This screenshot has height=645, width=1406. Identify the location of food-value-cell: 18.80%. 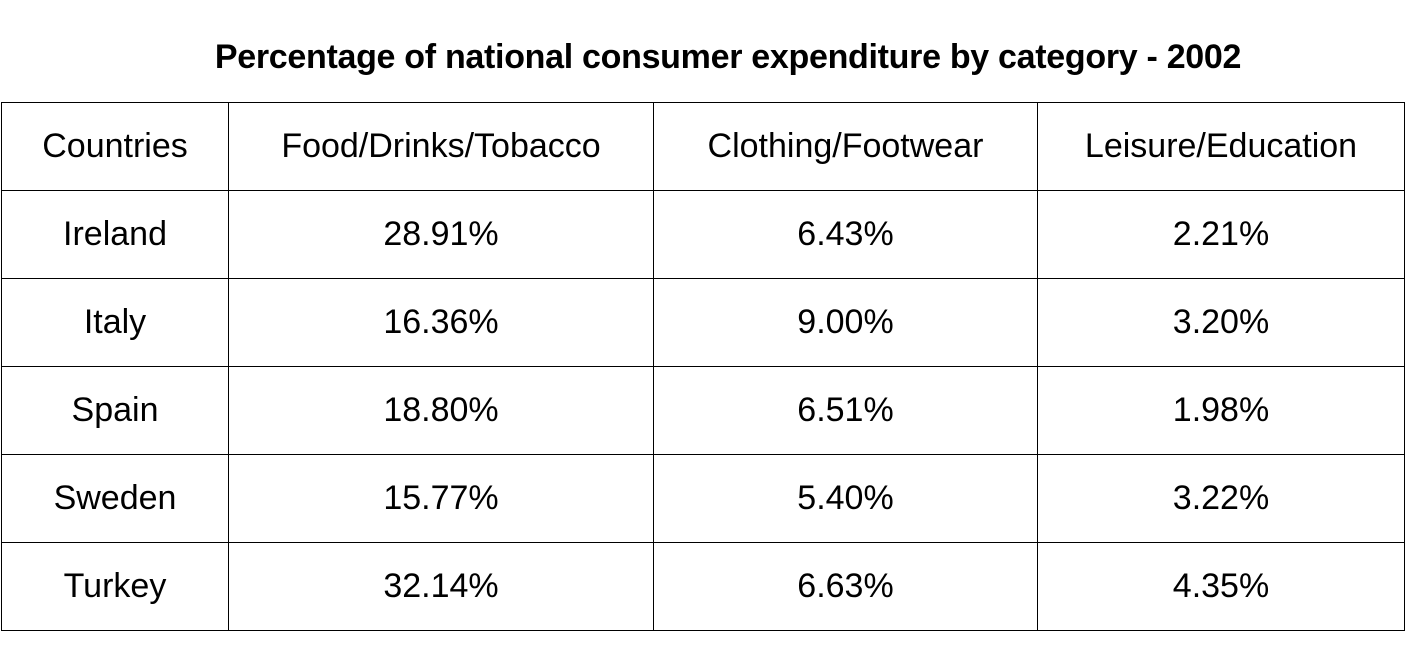
(441, 410).